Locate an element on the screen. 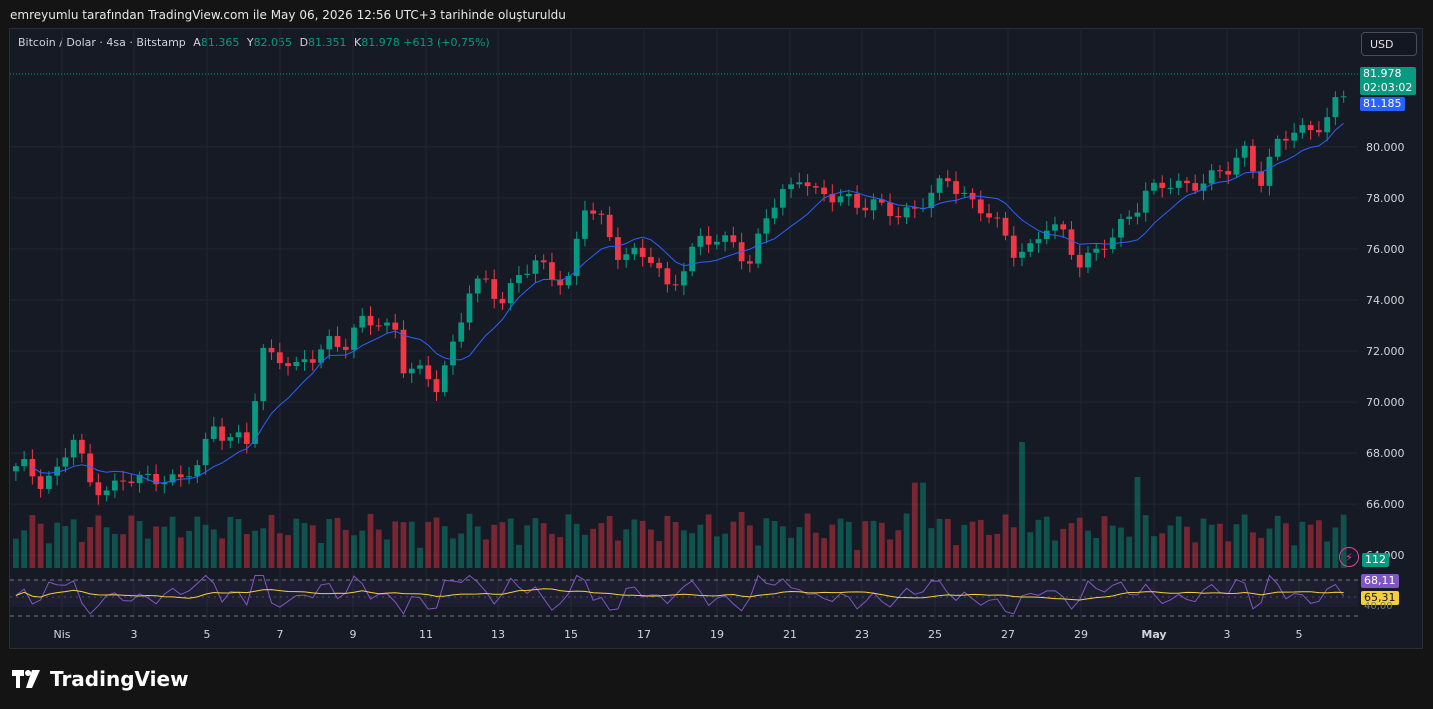 The image size is (1433, 709). moving-average-tag: 81.185 is located at coordinates (1382, 104).